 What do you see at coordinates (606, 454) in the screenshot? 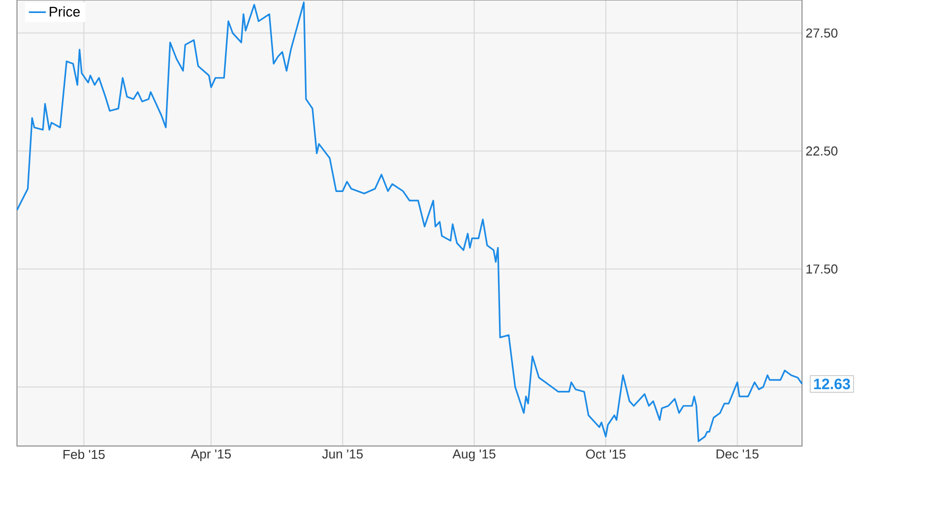
I see `x-tick-label: Oct '15` at bounding box center [606, 454].